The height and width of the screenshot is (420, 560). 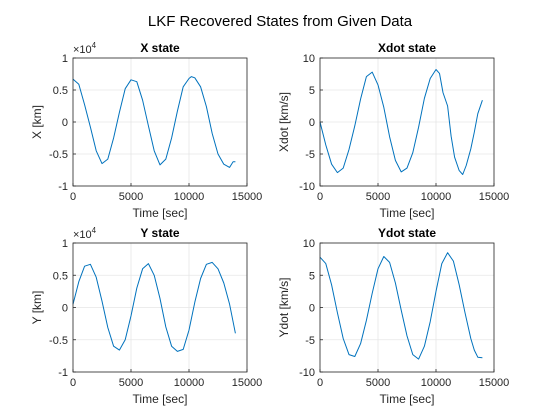 I want to click on subplot-title: Xdot state, so click(x=407, y=48).